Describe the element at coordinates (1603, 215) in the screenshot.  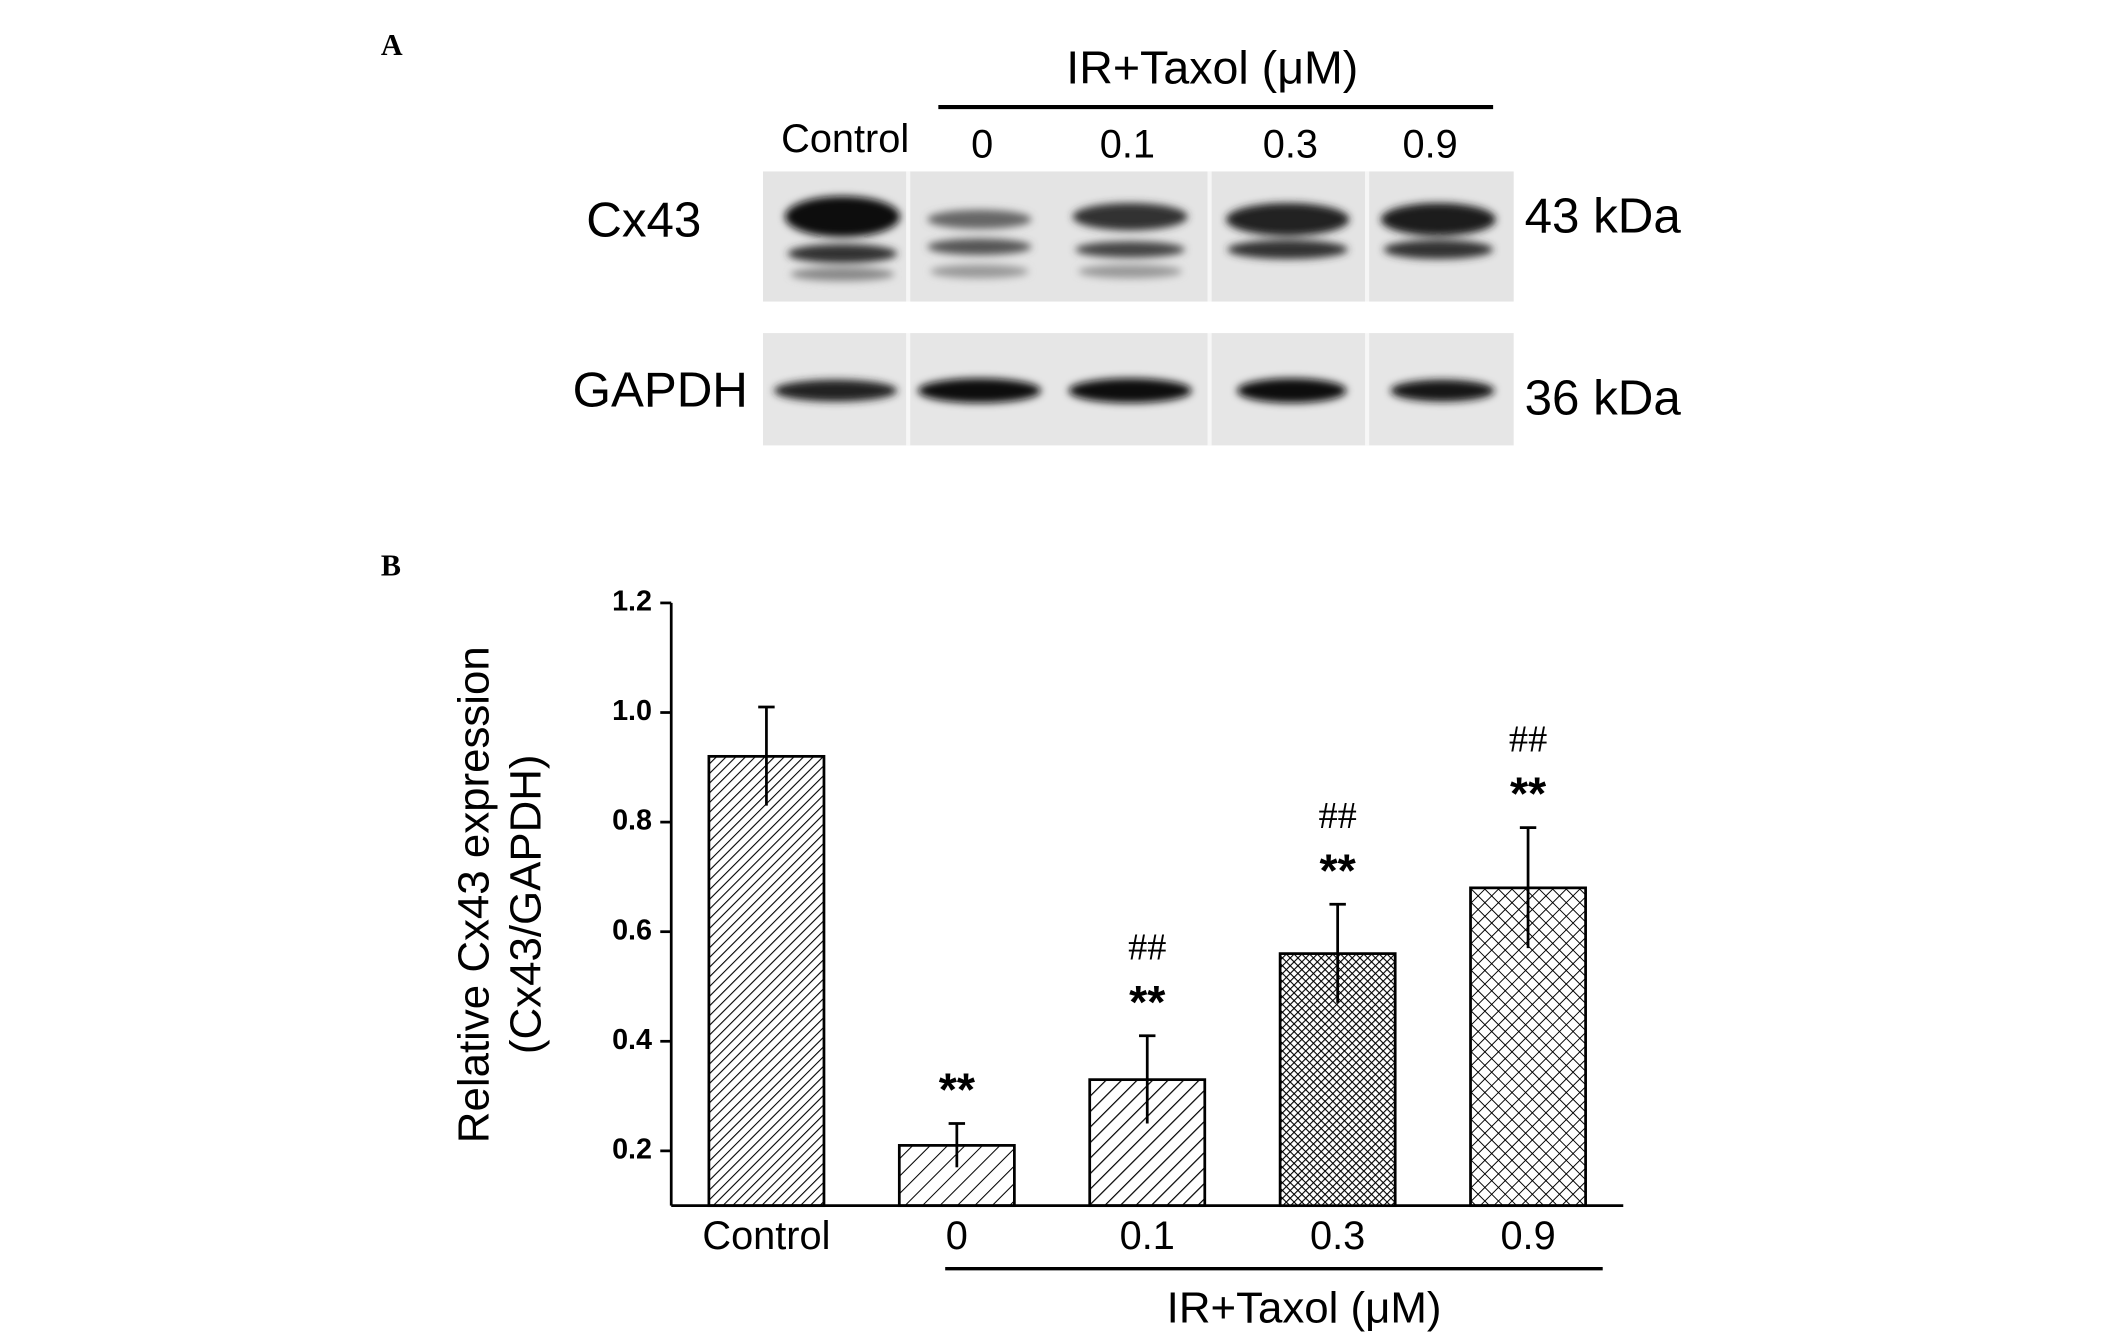
I see `size-label: 43 kDa` at that location.